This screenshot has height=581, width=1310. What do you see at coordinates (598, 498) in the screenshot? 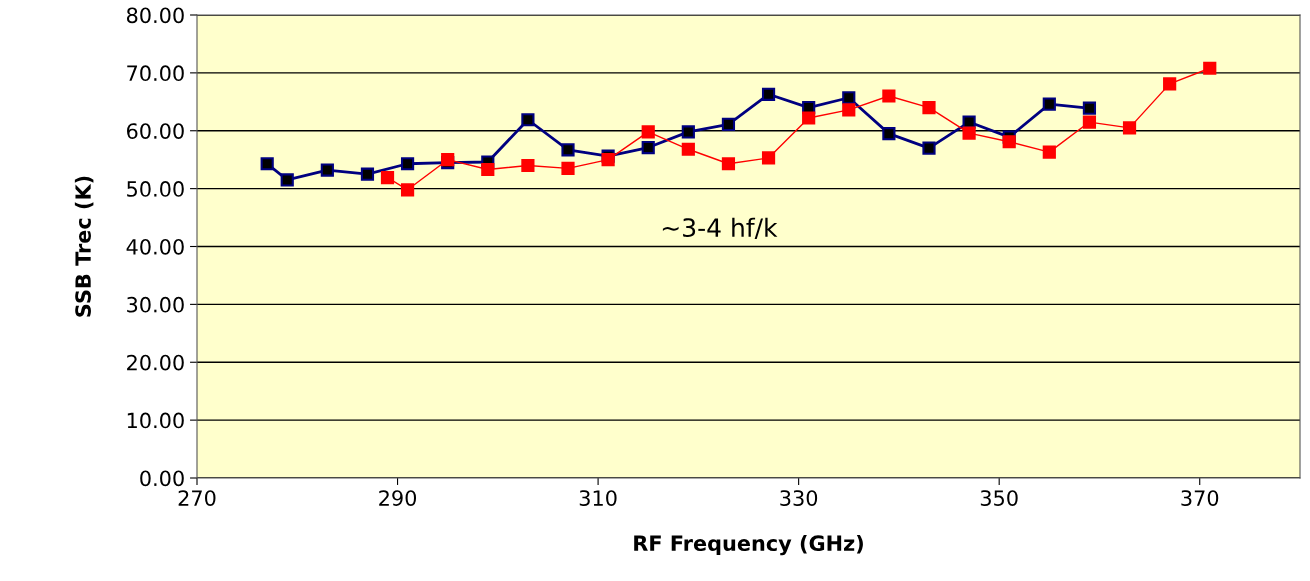
I see `x-tick-label: 310` at bounding box center [598, 498].